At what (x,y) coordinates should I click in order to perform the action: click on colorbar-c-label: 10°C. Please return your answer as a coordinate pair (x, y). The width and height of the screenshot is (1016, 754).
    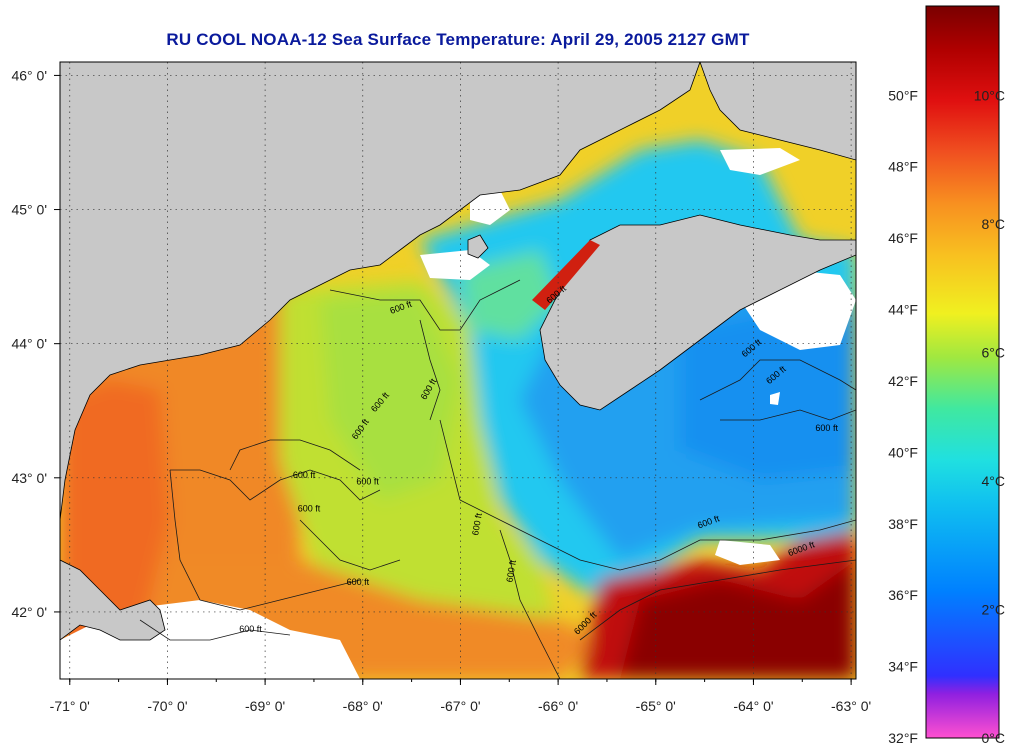
    Looking at the image, I should click on (989, 95).